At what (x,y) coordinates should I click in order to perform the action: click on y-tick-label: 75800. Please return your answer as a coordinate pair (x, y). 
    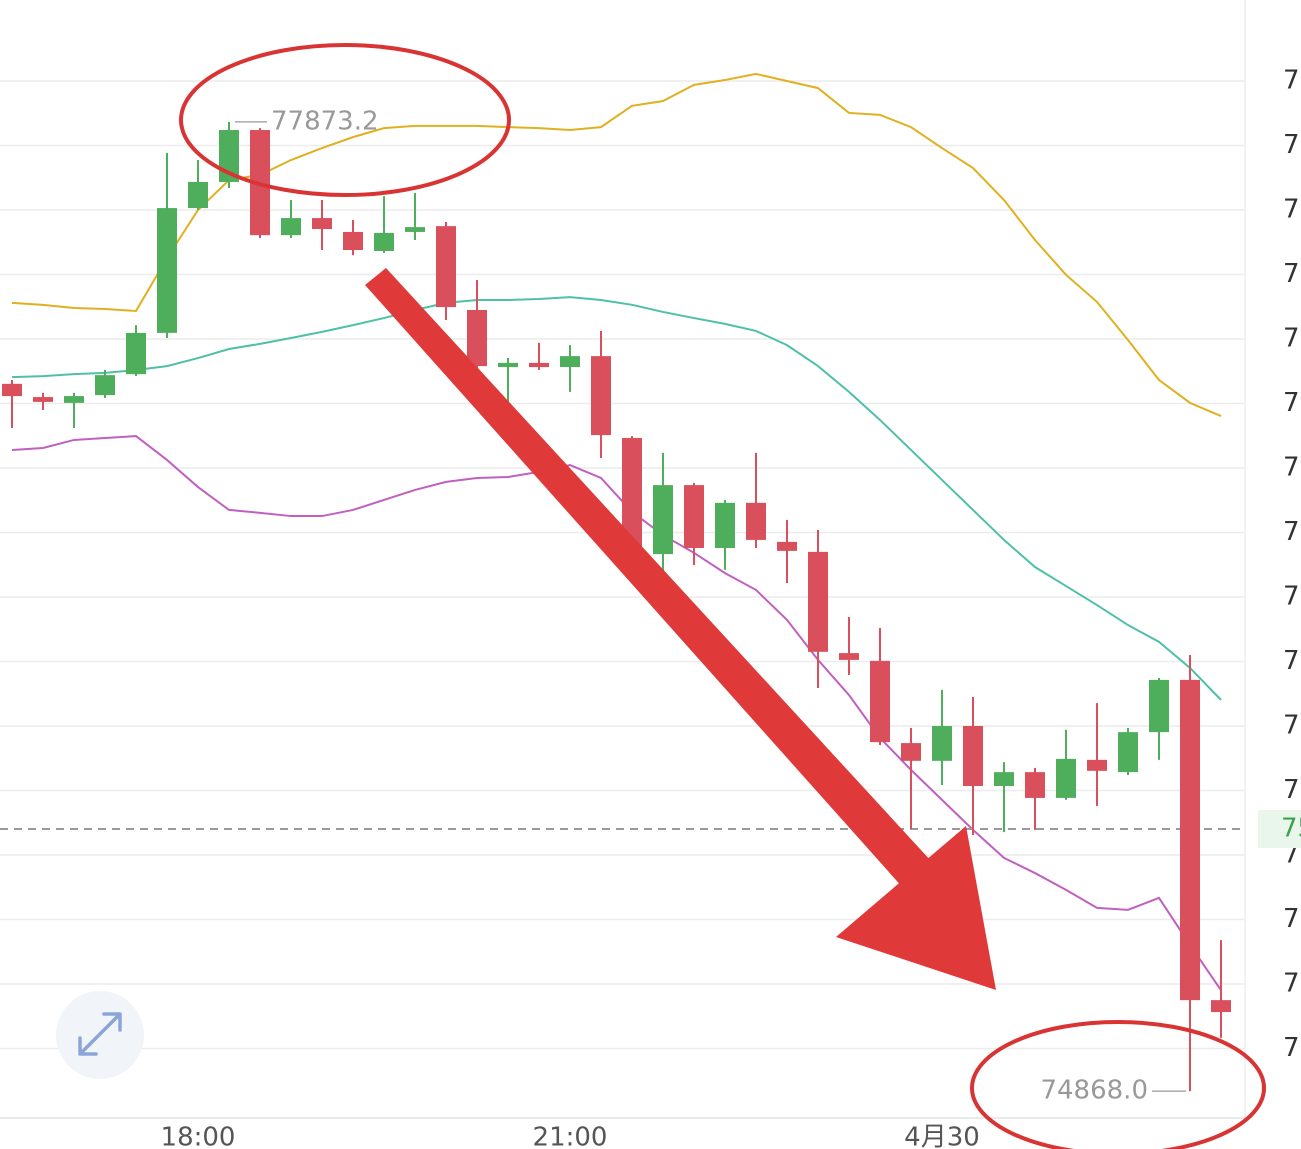
    Looking at the image, I should click on (1292, 790).